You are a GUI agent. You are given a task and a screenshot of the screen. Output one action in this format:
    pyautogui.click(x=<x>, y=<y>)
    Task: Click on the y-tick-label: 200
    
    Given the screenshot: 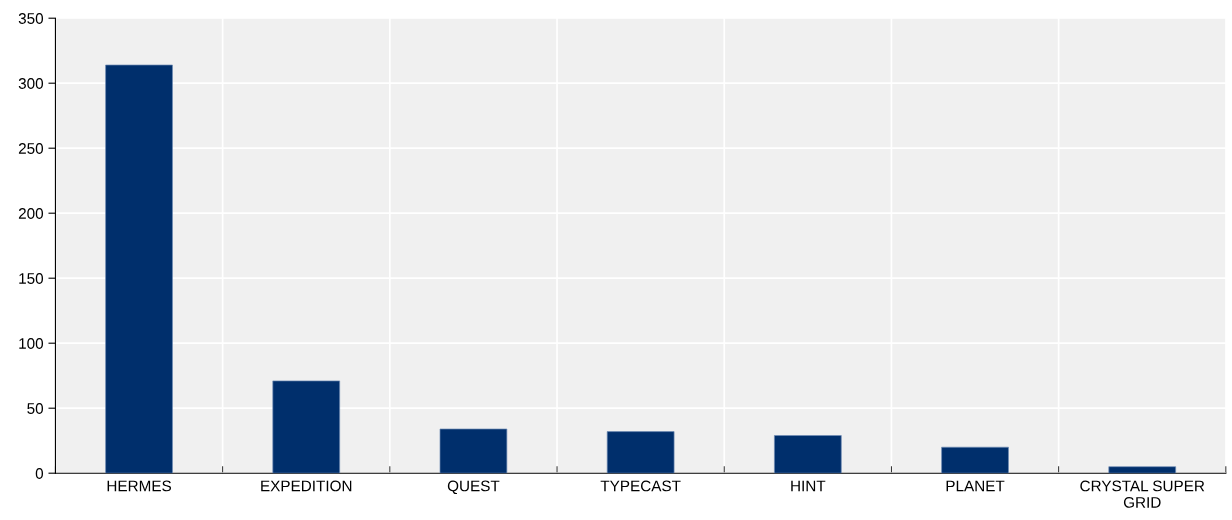 What is the action you would take?
    pyautogui.click(x=31, y=213)
    